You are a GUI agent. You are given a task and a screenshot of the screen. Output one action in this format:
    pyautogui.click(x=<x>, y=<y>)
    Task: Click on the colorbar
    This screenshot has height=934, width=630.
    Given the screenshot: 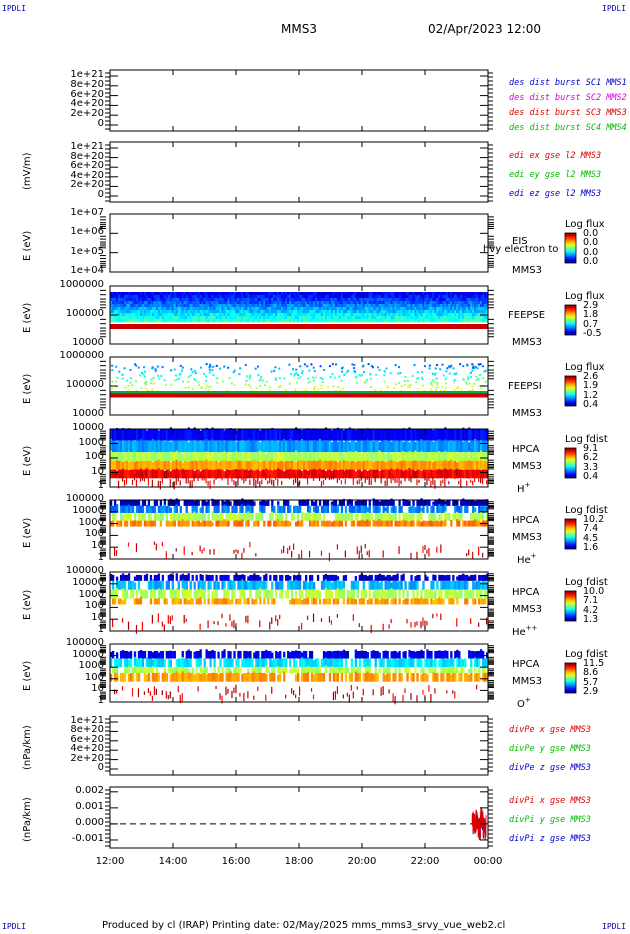 What is the action you would take?
    pyautogui.click(x=570, y=320)
    